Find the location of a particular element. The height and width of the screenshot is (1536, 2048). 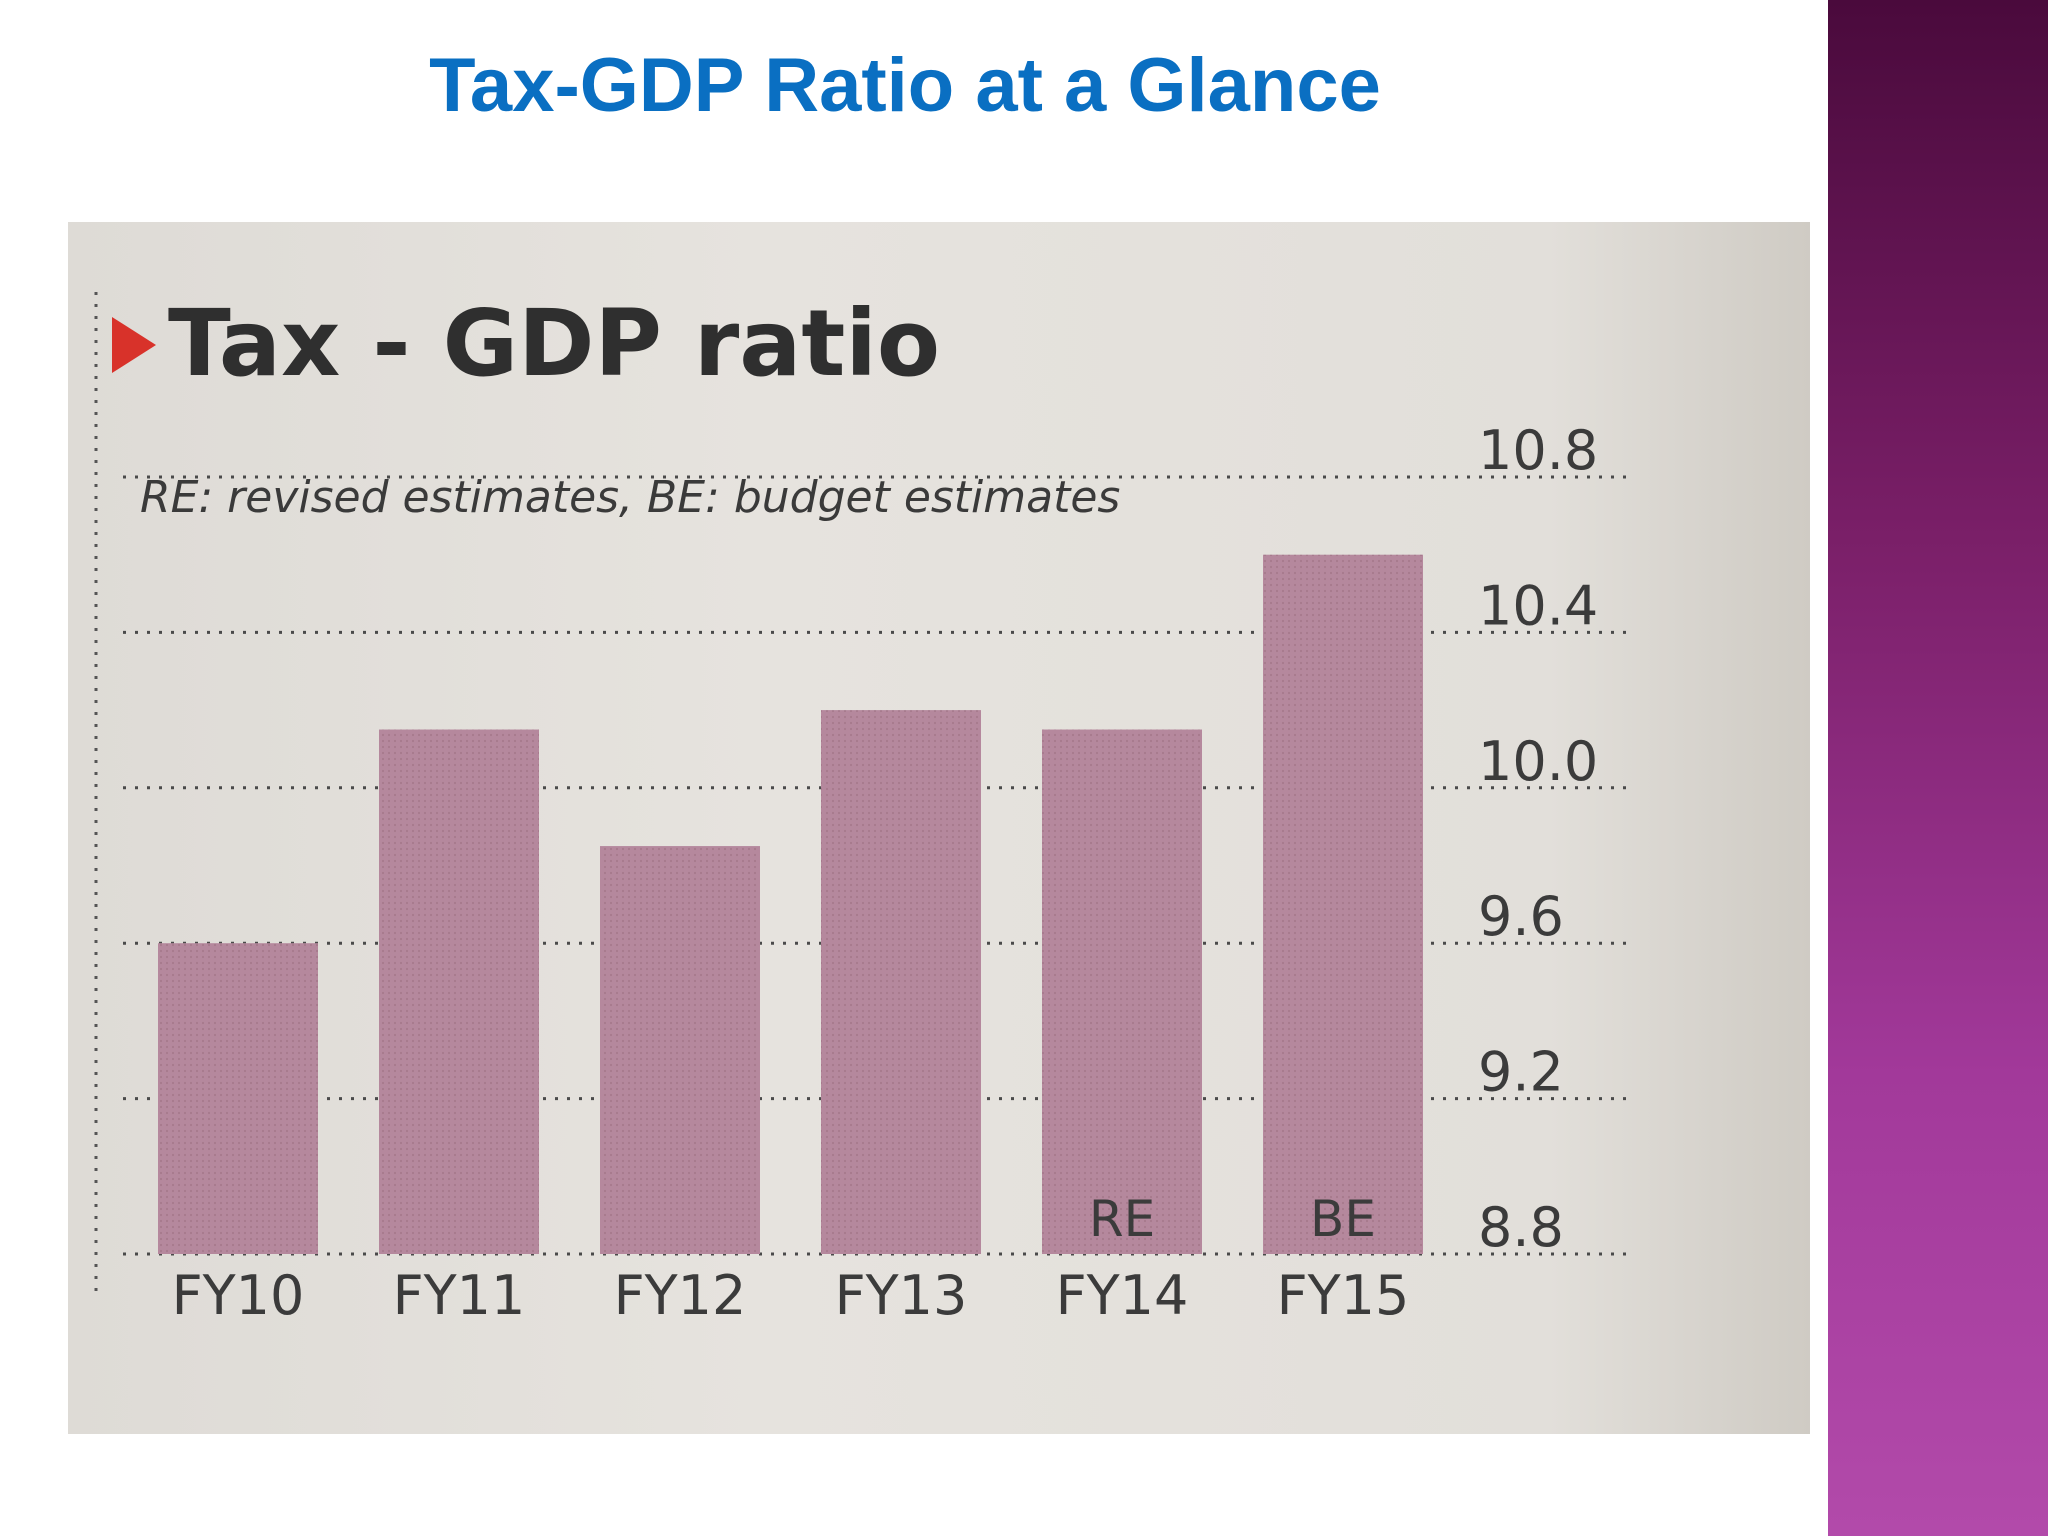

decorative-side-band is located at coordinates (1938, 768).